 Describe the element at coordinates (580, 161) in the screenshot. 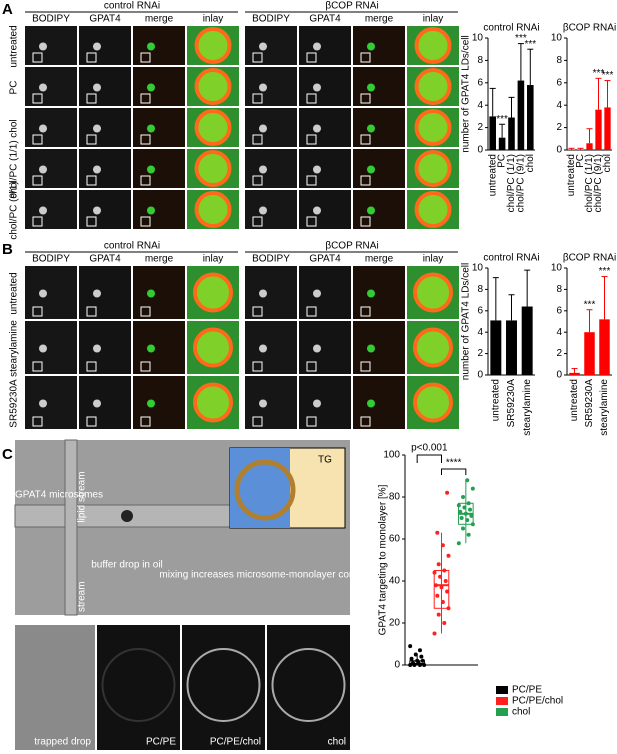

I see `x-tick-label: PC` at that location.